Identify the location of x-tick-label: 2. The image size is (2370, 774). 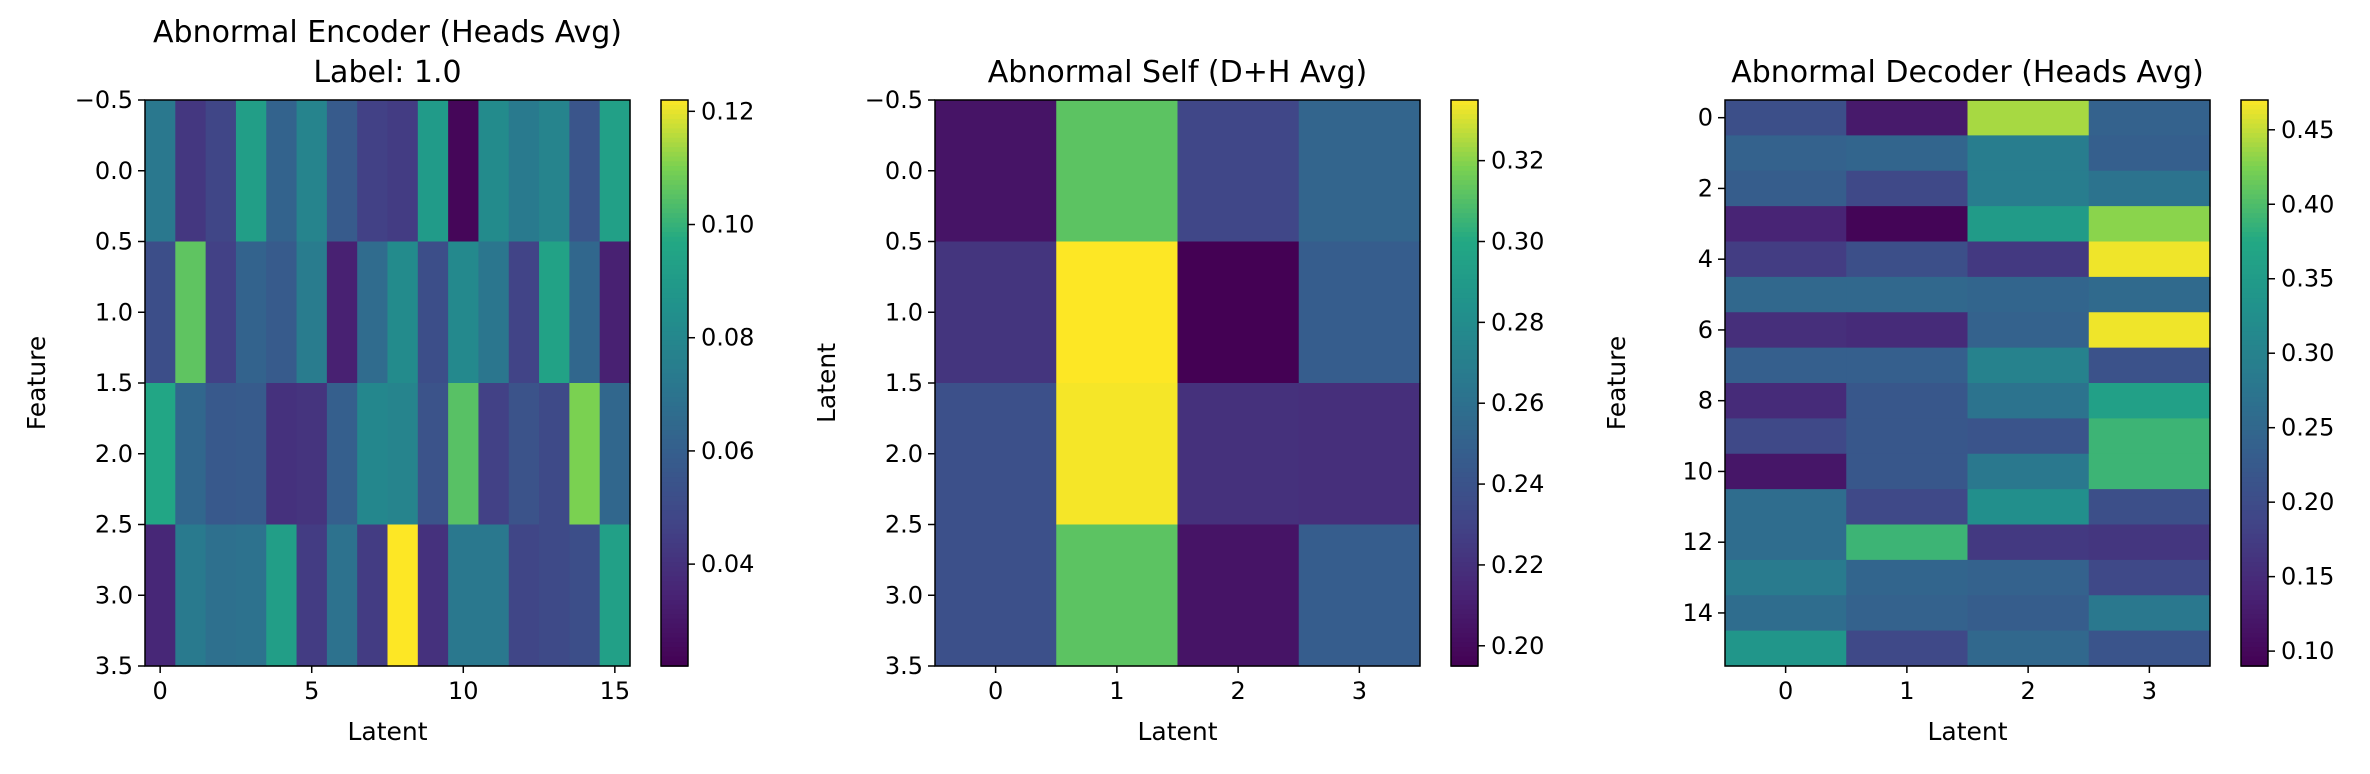
(1237, 691).